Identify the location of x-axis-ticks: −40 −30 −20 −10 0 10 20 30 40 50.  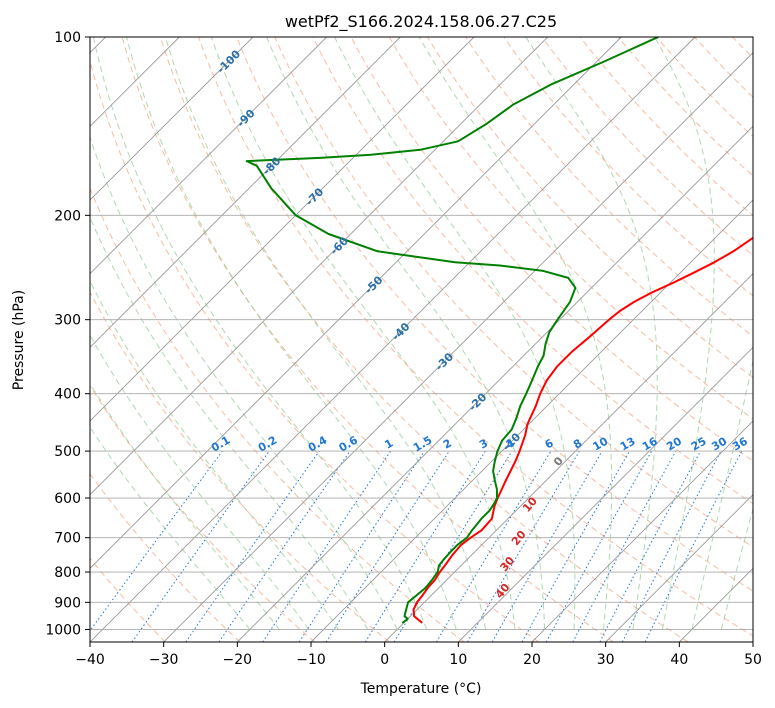
(418, 655).